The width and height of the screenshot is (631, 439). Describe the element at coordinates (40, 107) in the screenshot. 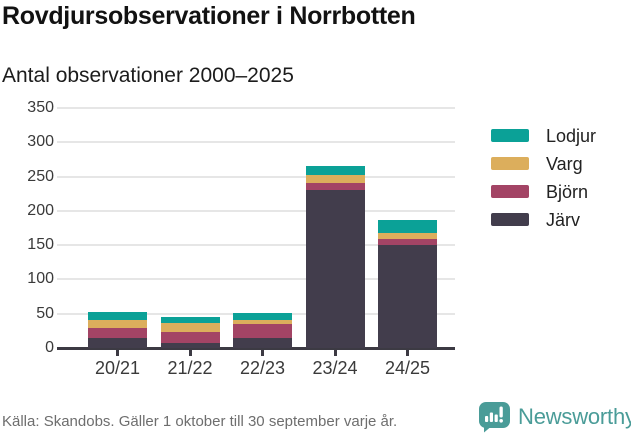

I see `y-axis-tick-label: 350` at that location.